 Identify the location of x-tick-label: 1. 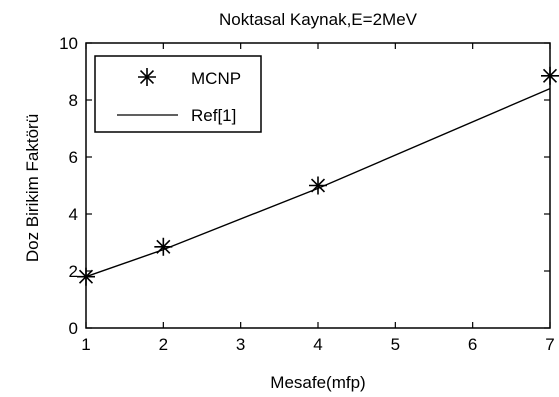
(85, 344).